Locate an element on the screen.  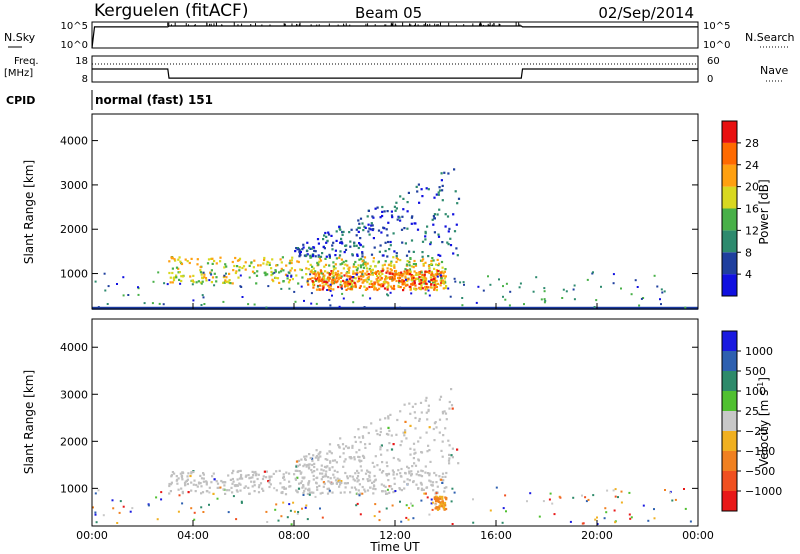
velocity-colorbar-tick-label: 100 is located at coordinates (755, 391).